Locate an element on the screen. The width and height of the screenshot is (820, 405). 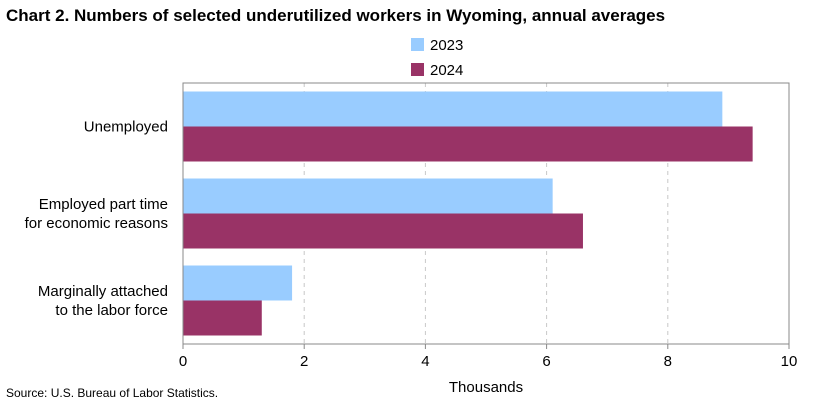
y-category-label: Unemployed is located at coordinates (126, 127).